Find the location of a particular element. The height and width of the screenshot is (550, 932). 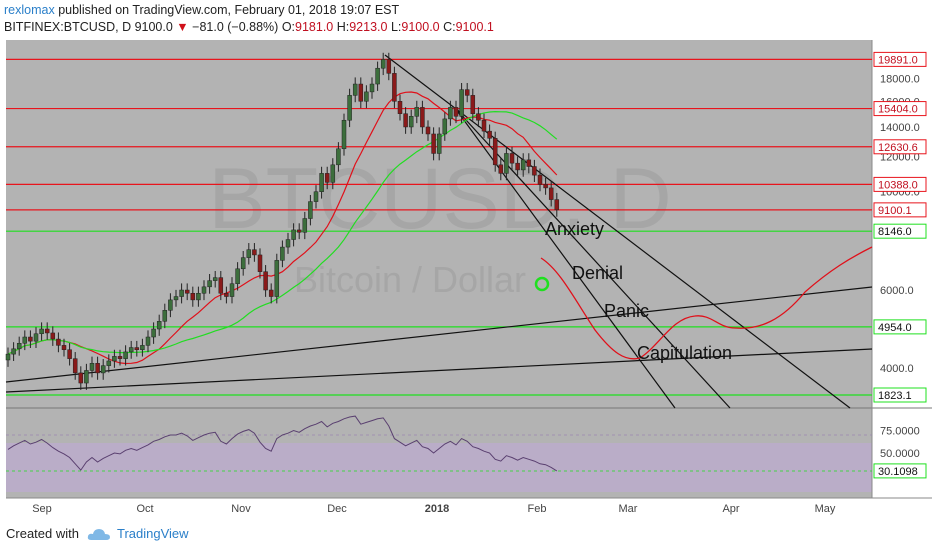

down-arrow-icon: ▼ is located at coordinates (182, 27).